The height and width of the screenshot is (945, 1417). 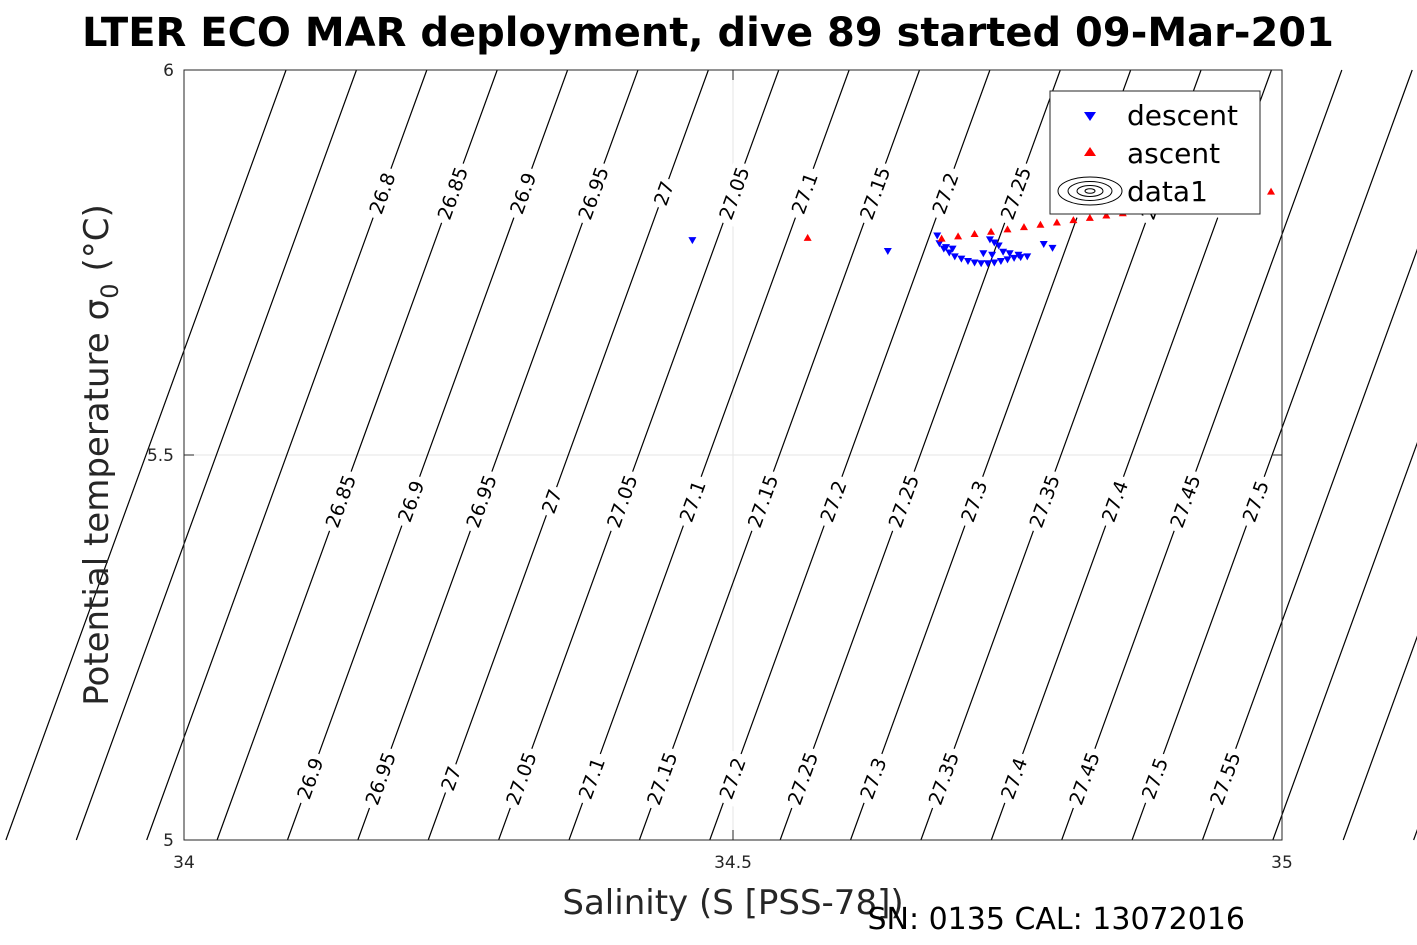 I want to click on y-axis-label-text: Potential temperature σ0 (°C), so click(x=100, y=455).